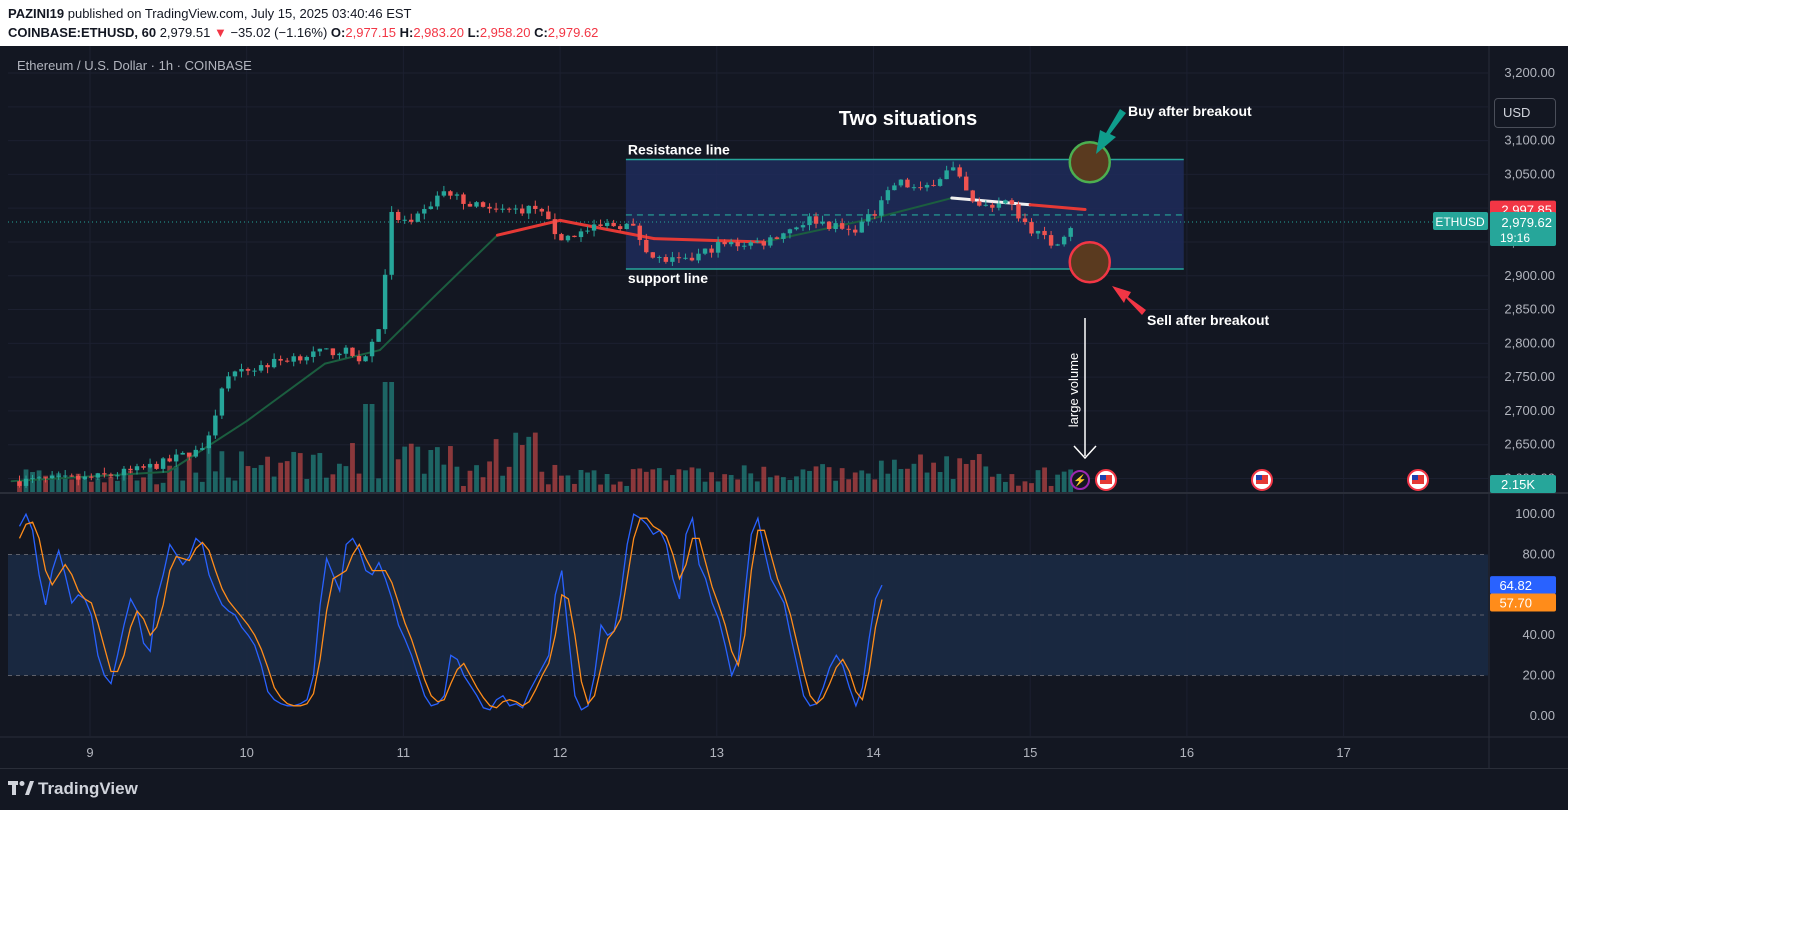 The width and height of the screenshot is (1806, 932). What do you see at coordinates (1249, 480) in the screenshot?
I see `event-markers: ⚡` at bounding box center [1249, 480].